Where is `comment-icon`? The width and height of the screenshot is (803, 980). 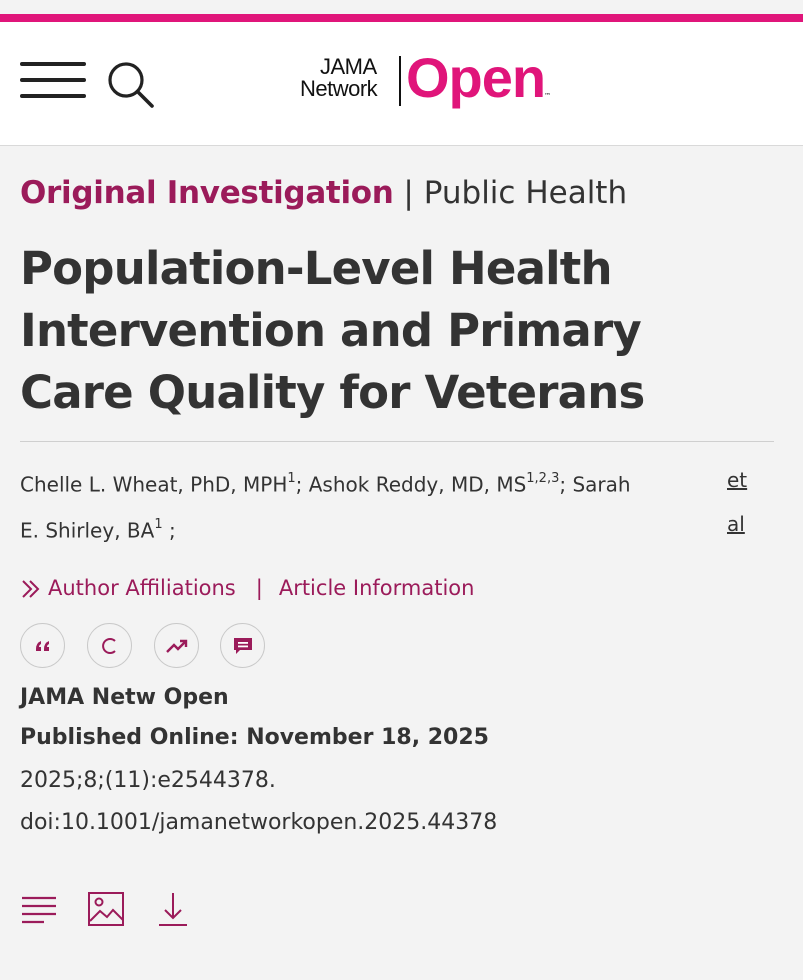 comment-icon is located at coordinates (242, 645).